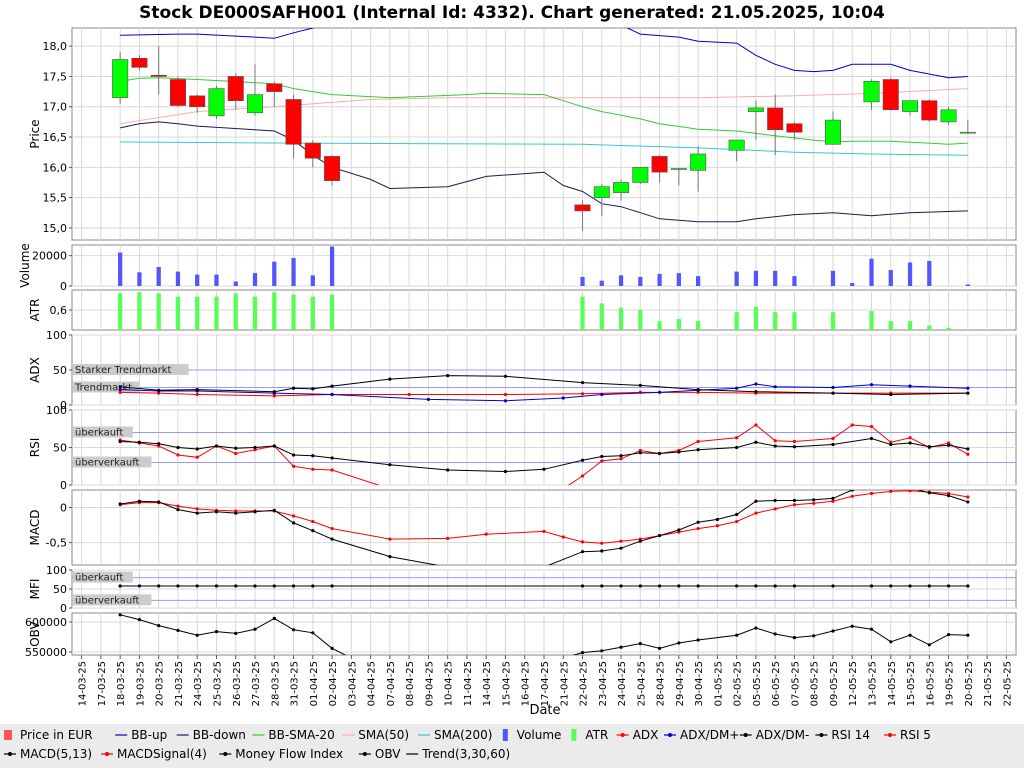 This screenshot has width=1024, height=772. What do you see at coordinates (99, 433) in the screenshot?
I see `reference-label: überkauft` at bounding box center [99, 433].